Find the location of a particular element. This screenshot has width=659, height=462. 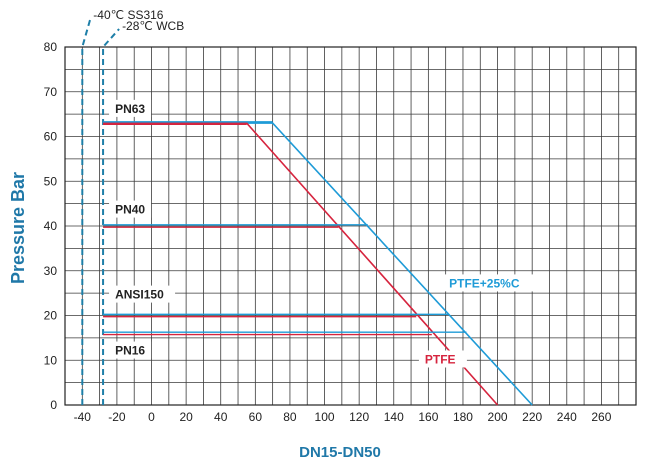

y-tick-label: 80 is located at coordinates (51, 47).